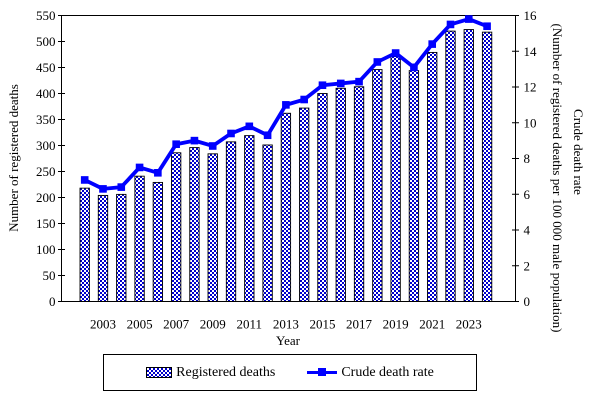 The height and width of the screenshot is (410, 601). I want to click on bar-2009, so click(212, 227).